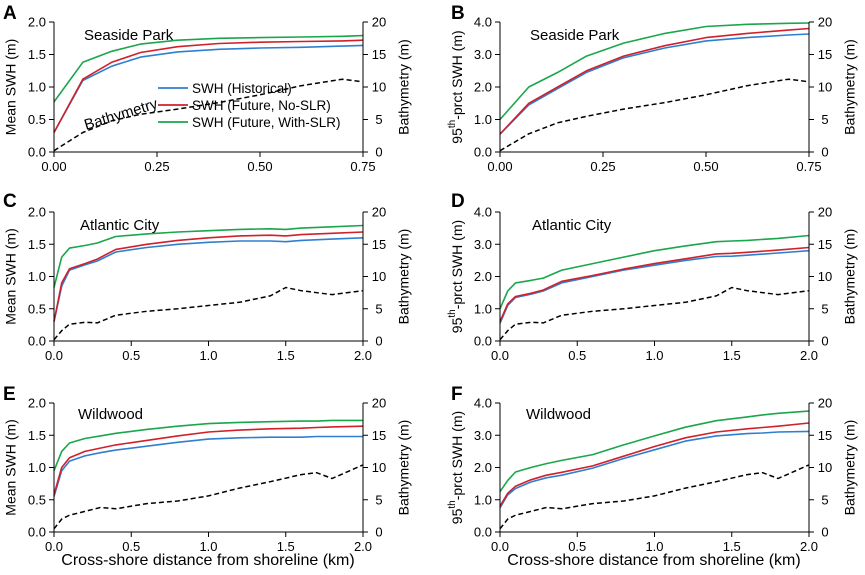  I want to click on panel-e-bathymetry-line, so click(208, 497).